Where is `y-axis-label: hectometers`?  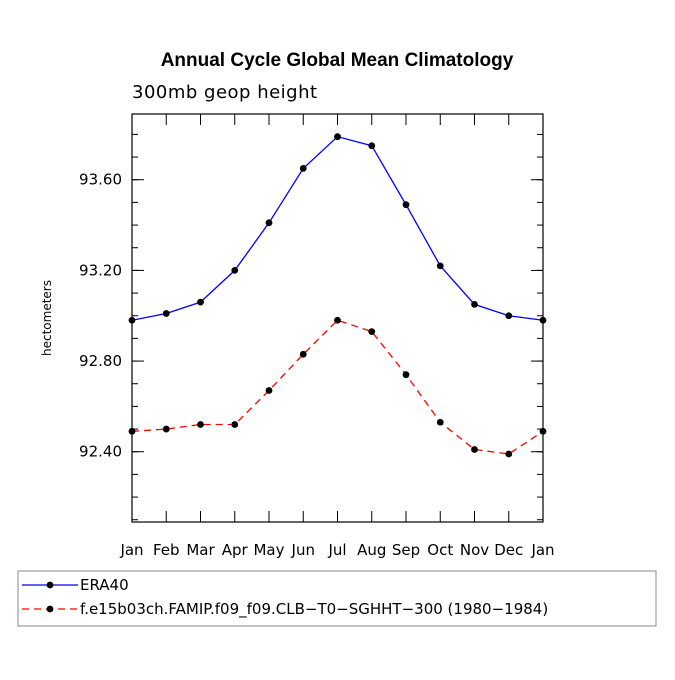 y-axis-label: hectometers is located at coordinates (47, 318).